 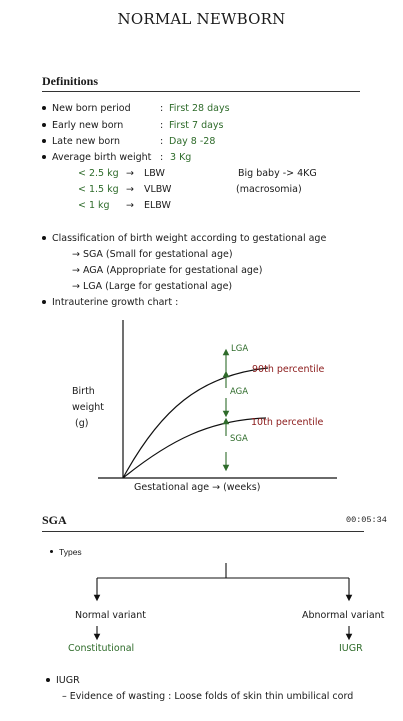 I want to click on definitions-heading: Definitions, so click(x=70, y=81).